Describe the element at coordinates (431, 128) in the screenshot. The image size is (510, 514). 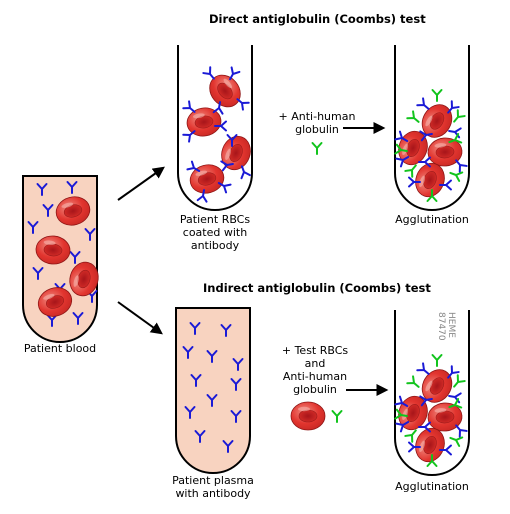
I see `tube-agglutination-direct` at that location.